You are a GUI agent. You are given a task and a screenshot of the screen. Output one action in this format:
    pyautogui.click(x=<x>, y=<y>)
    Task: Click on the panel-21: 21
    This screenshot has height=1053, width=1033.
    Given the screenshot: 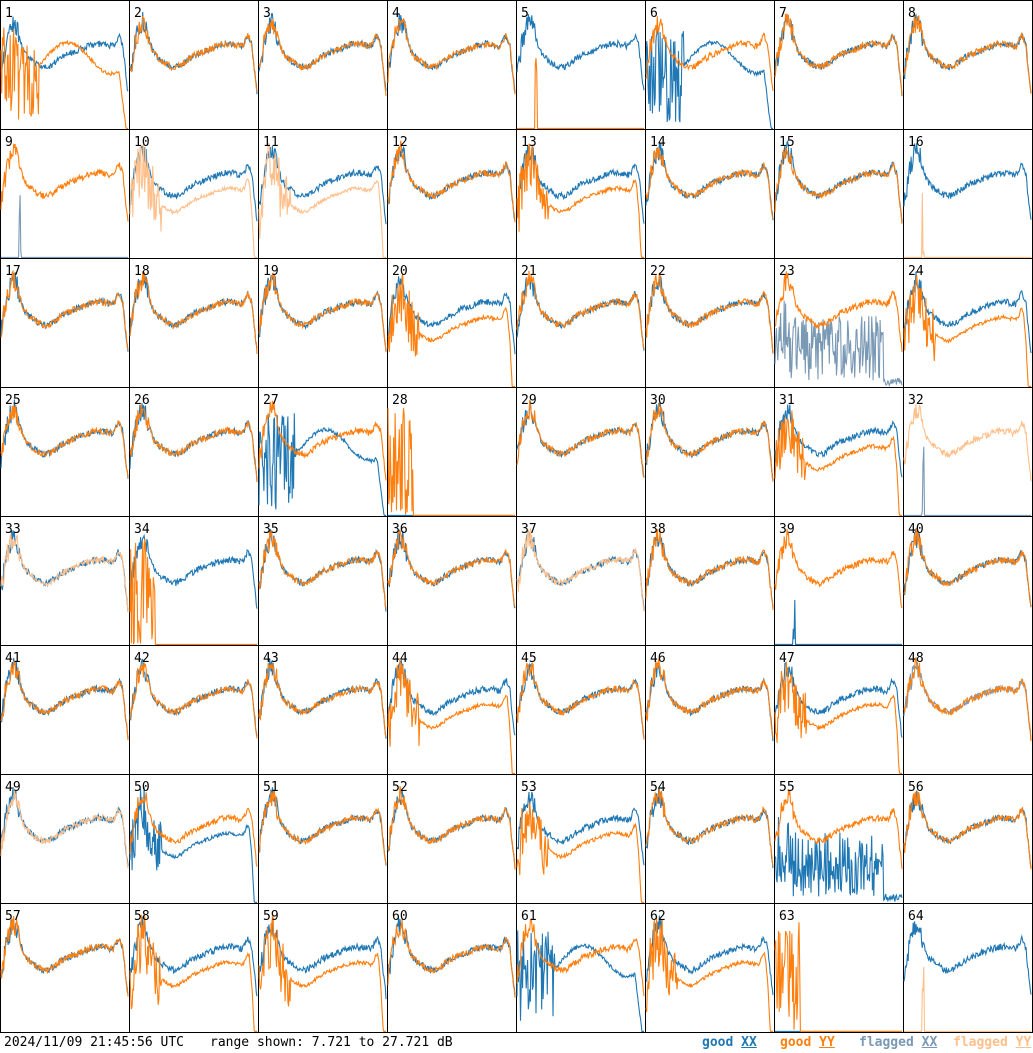 What is the action you would take?
    pyautogui.click(x=581, y=323)
    